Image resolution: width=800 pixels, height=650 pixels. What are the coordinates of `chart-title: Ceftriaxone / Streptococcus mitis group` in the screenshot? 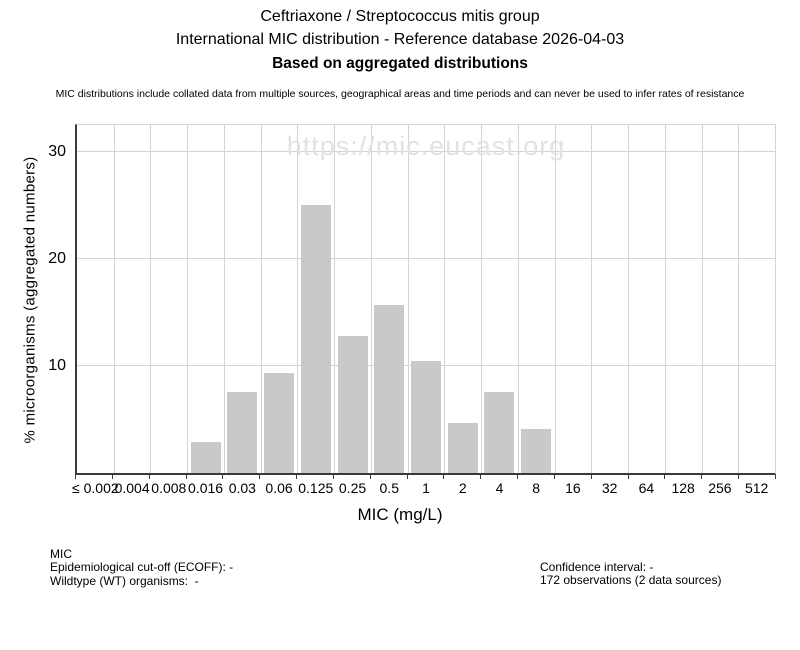 It's located at (400, 16).